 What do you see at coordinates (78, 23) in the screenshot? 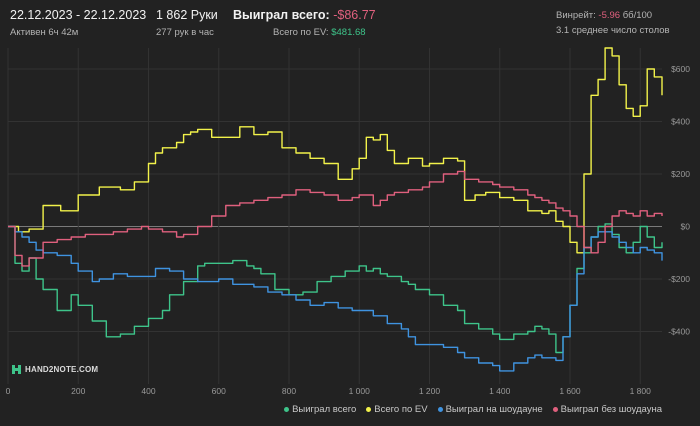
I see `date-range-block: 22.12.2023 - 22.12.2023 Активен 6ч 42м` at bounding box center [78, 23].